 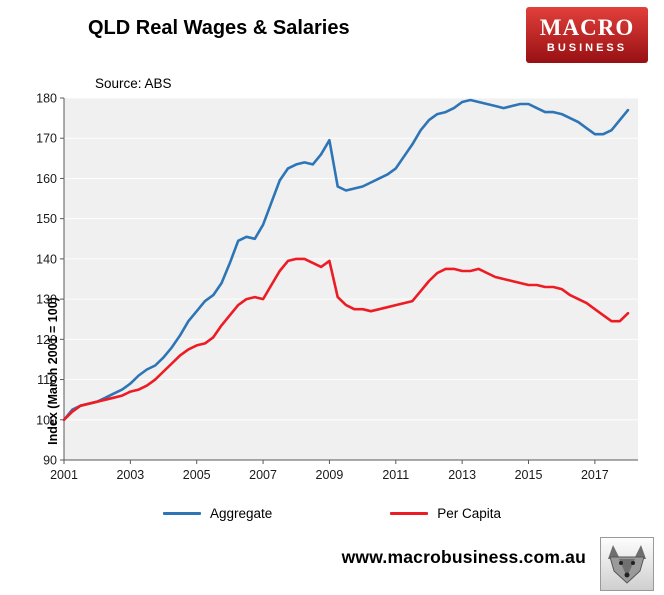 What do you see at coordinates (53, 371) in the screenshot?
I see `y-axis-title: Index (March 2001 = 100)` at bounding box center [53, 371].